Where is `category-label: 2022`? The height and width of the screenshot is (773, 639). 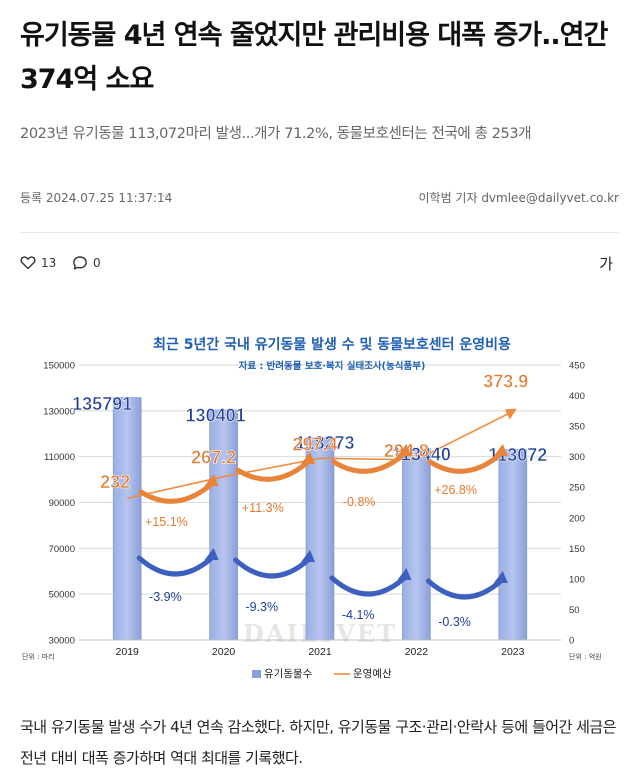
category-label: 2022 is located at coordinates (417, 652).